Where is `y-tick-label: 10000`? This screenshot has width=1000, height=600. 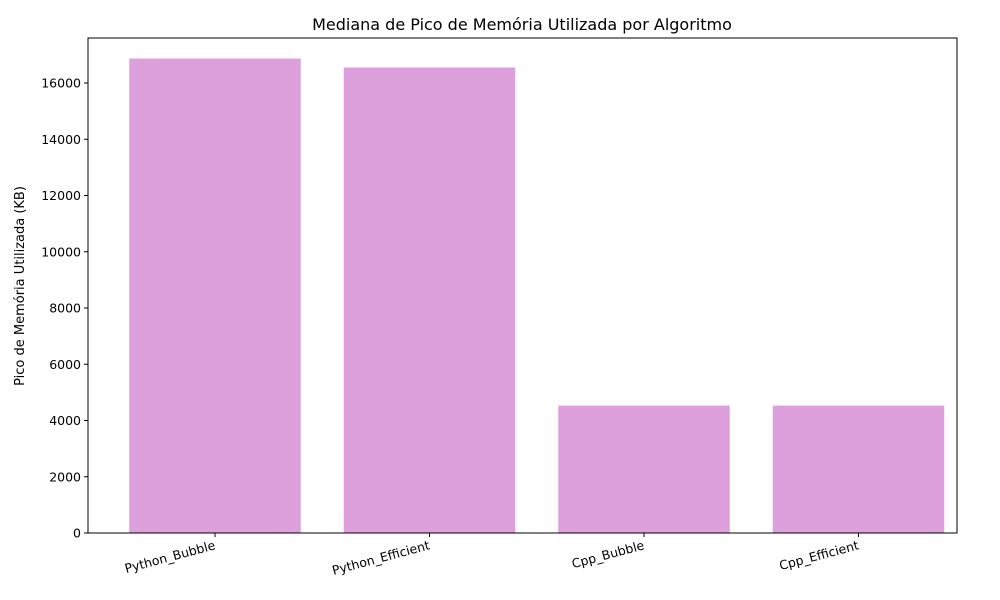 y-tick-label: 10000 is located at coordinates (61, 251).